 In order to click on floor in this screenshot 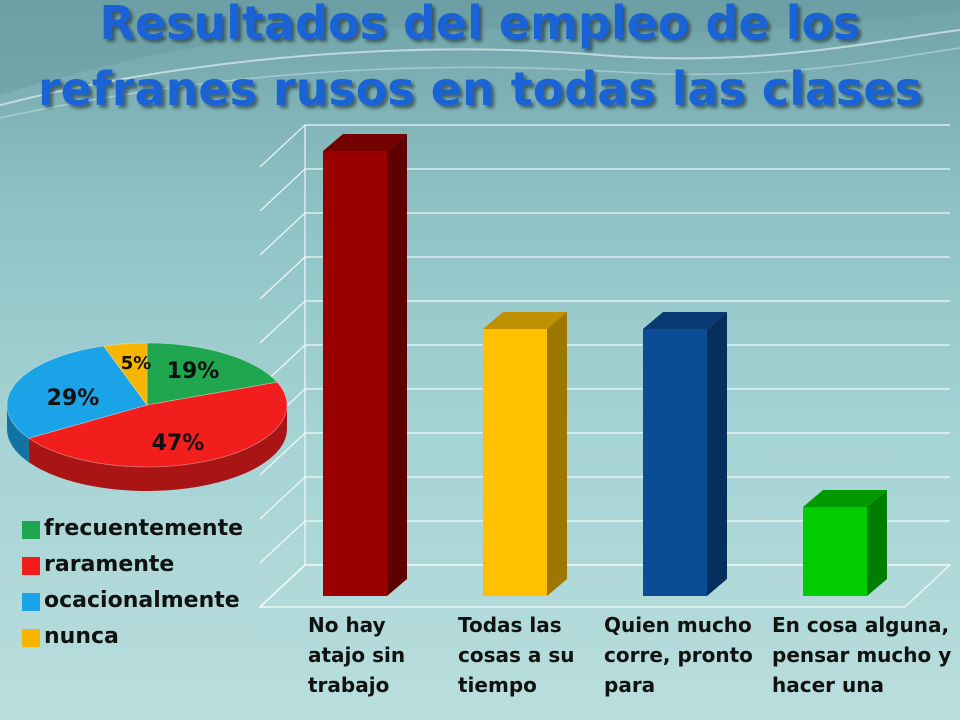, I will do `click(605, 586)`.